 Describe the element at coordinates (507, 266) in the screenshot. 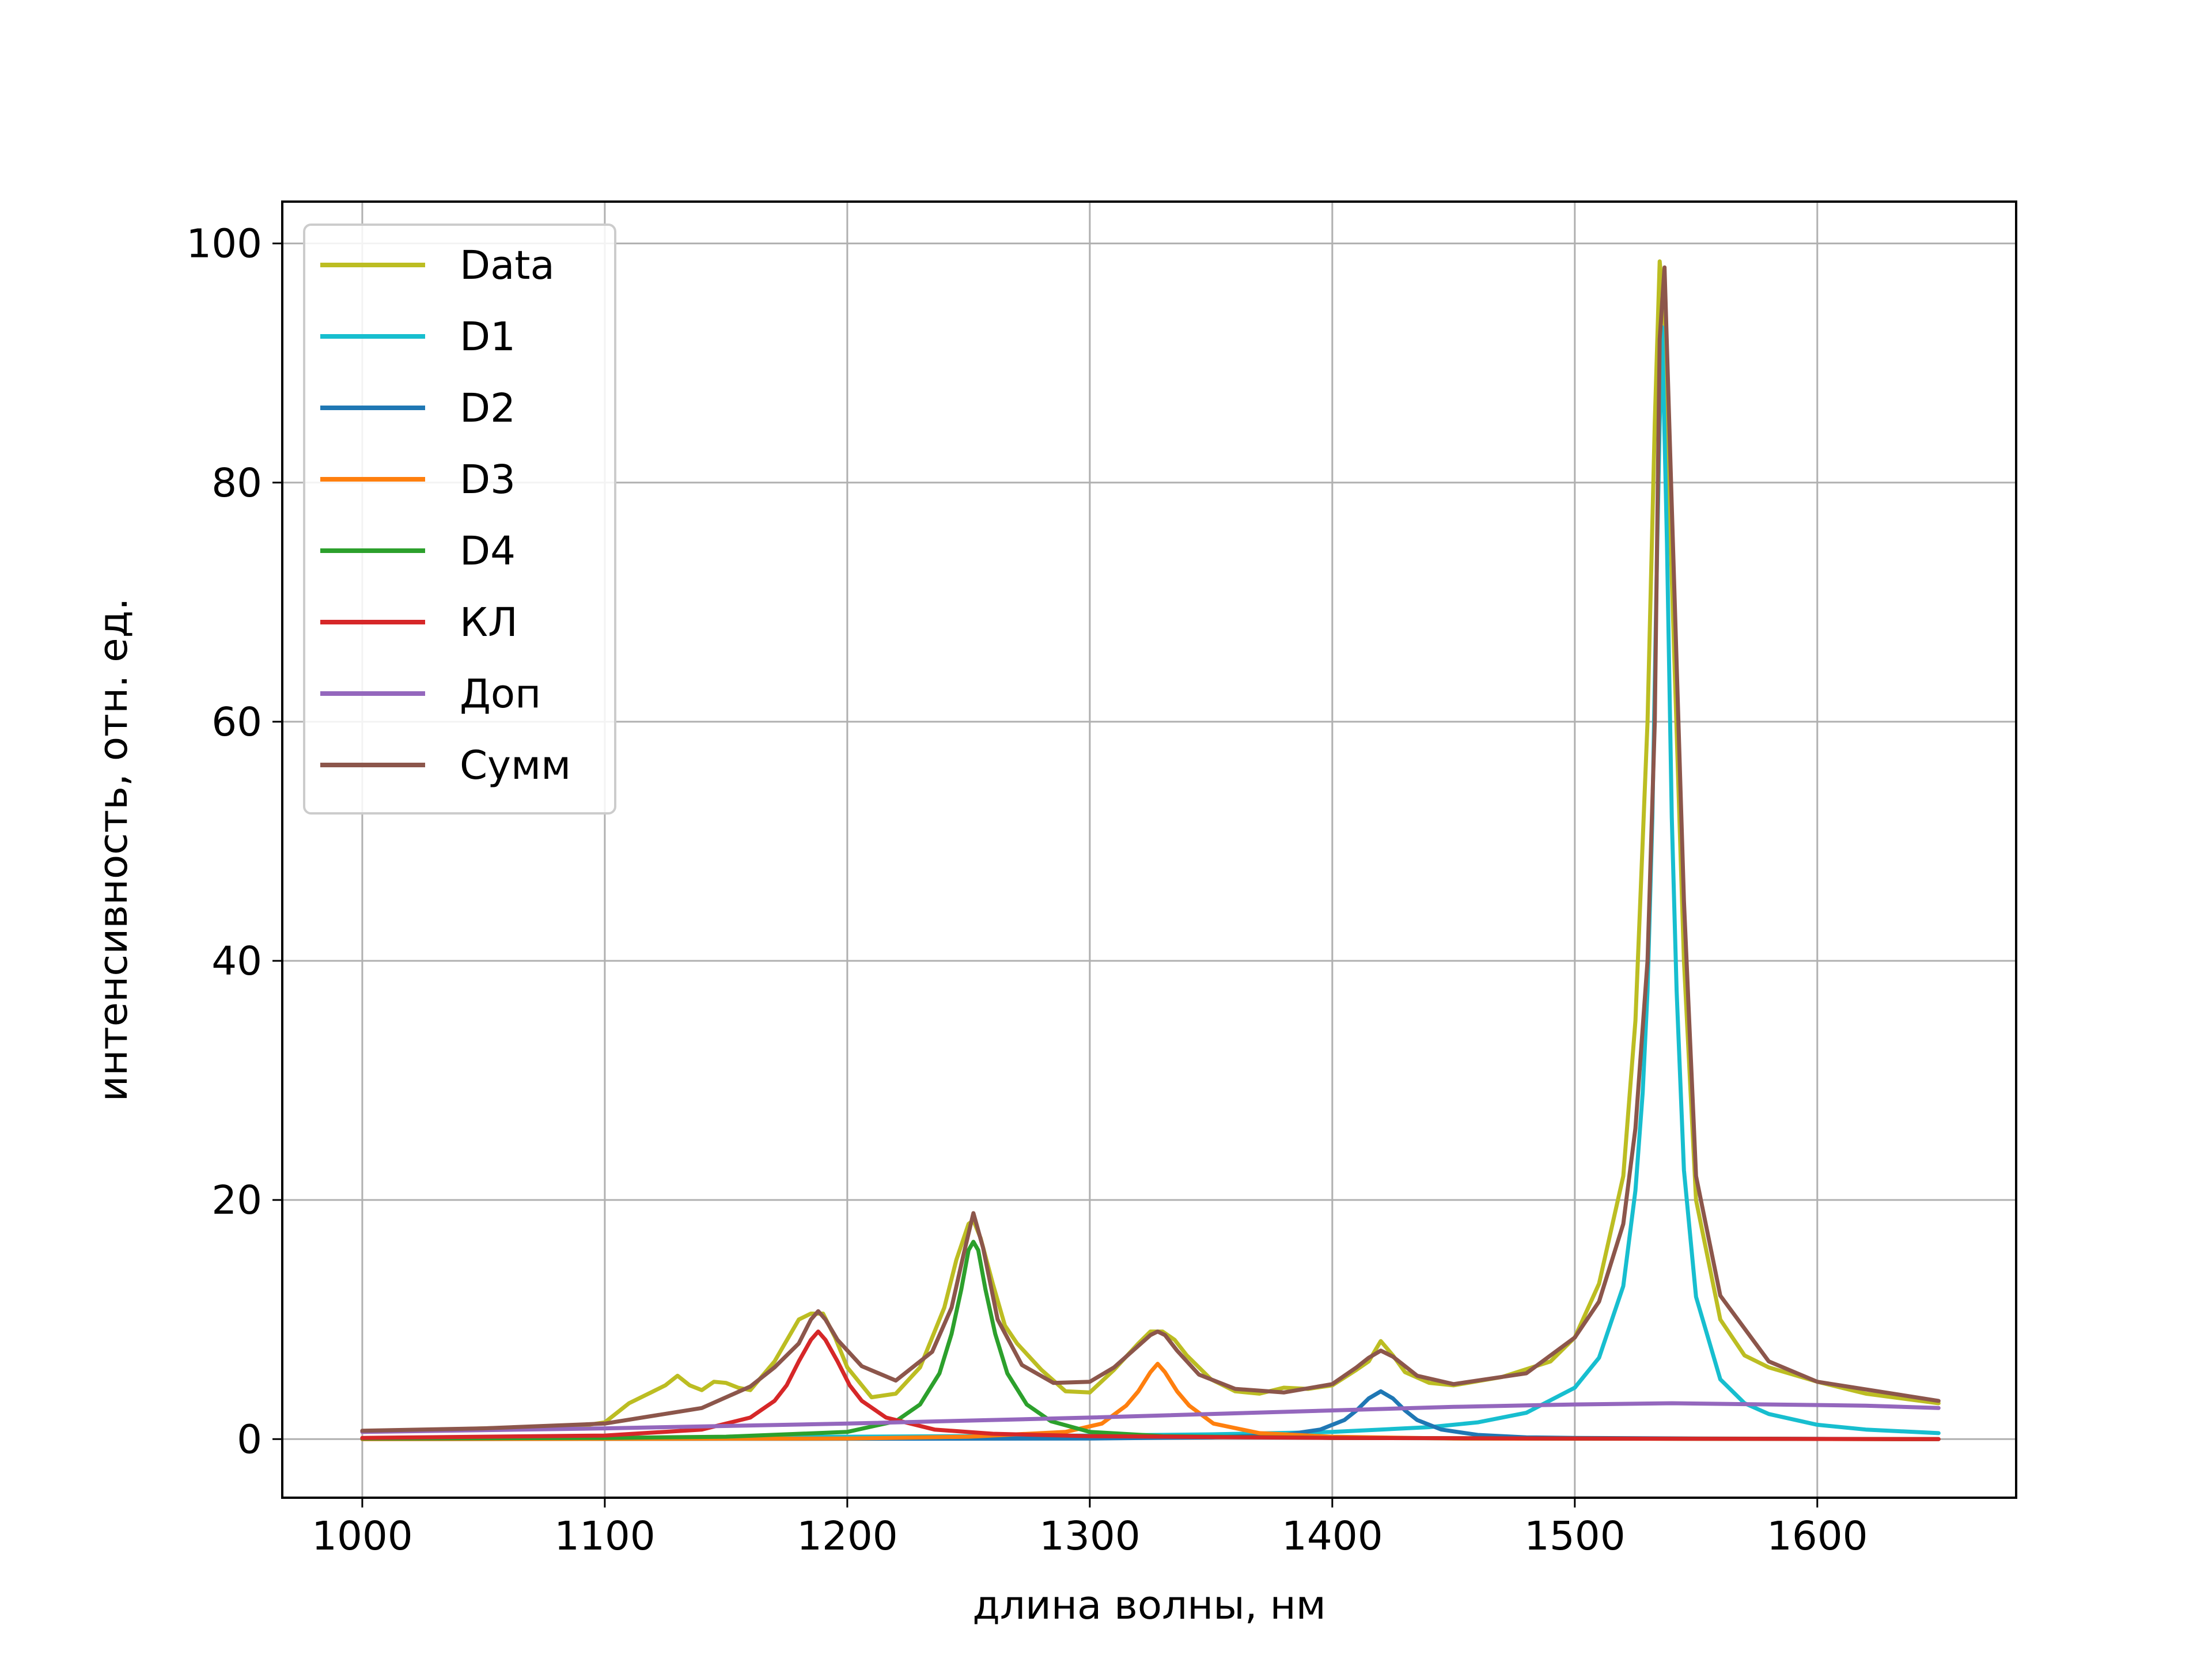

I see `legend-label: Data` at that location.